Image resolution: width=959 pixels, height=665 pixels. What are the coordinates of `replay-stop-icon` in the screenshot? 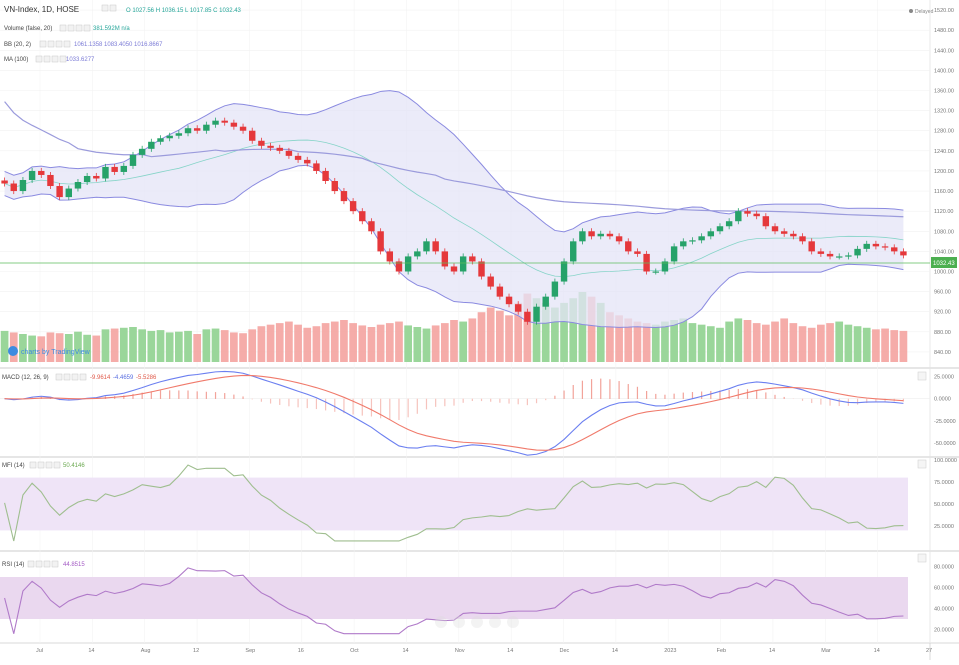 It's located at (495, 622).